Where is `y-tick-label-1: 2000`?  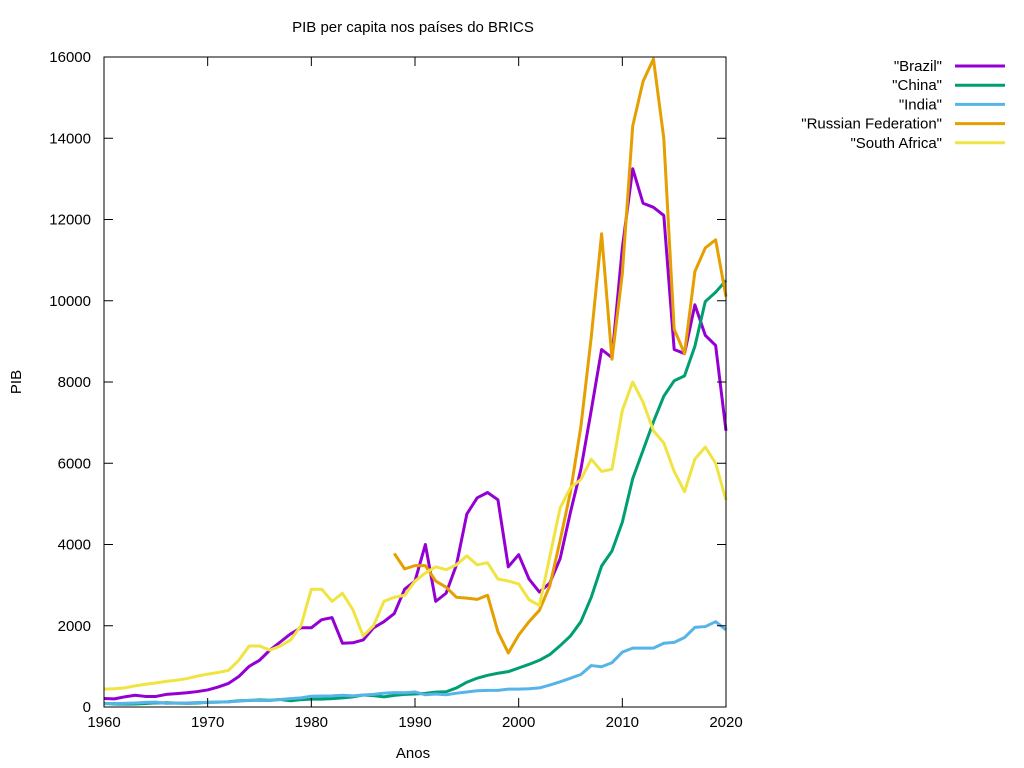
y-tick-label-1: 2000 is located at coordinates (74, 626).